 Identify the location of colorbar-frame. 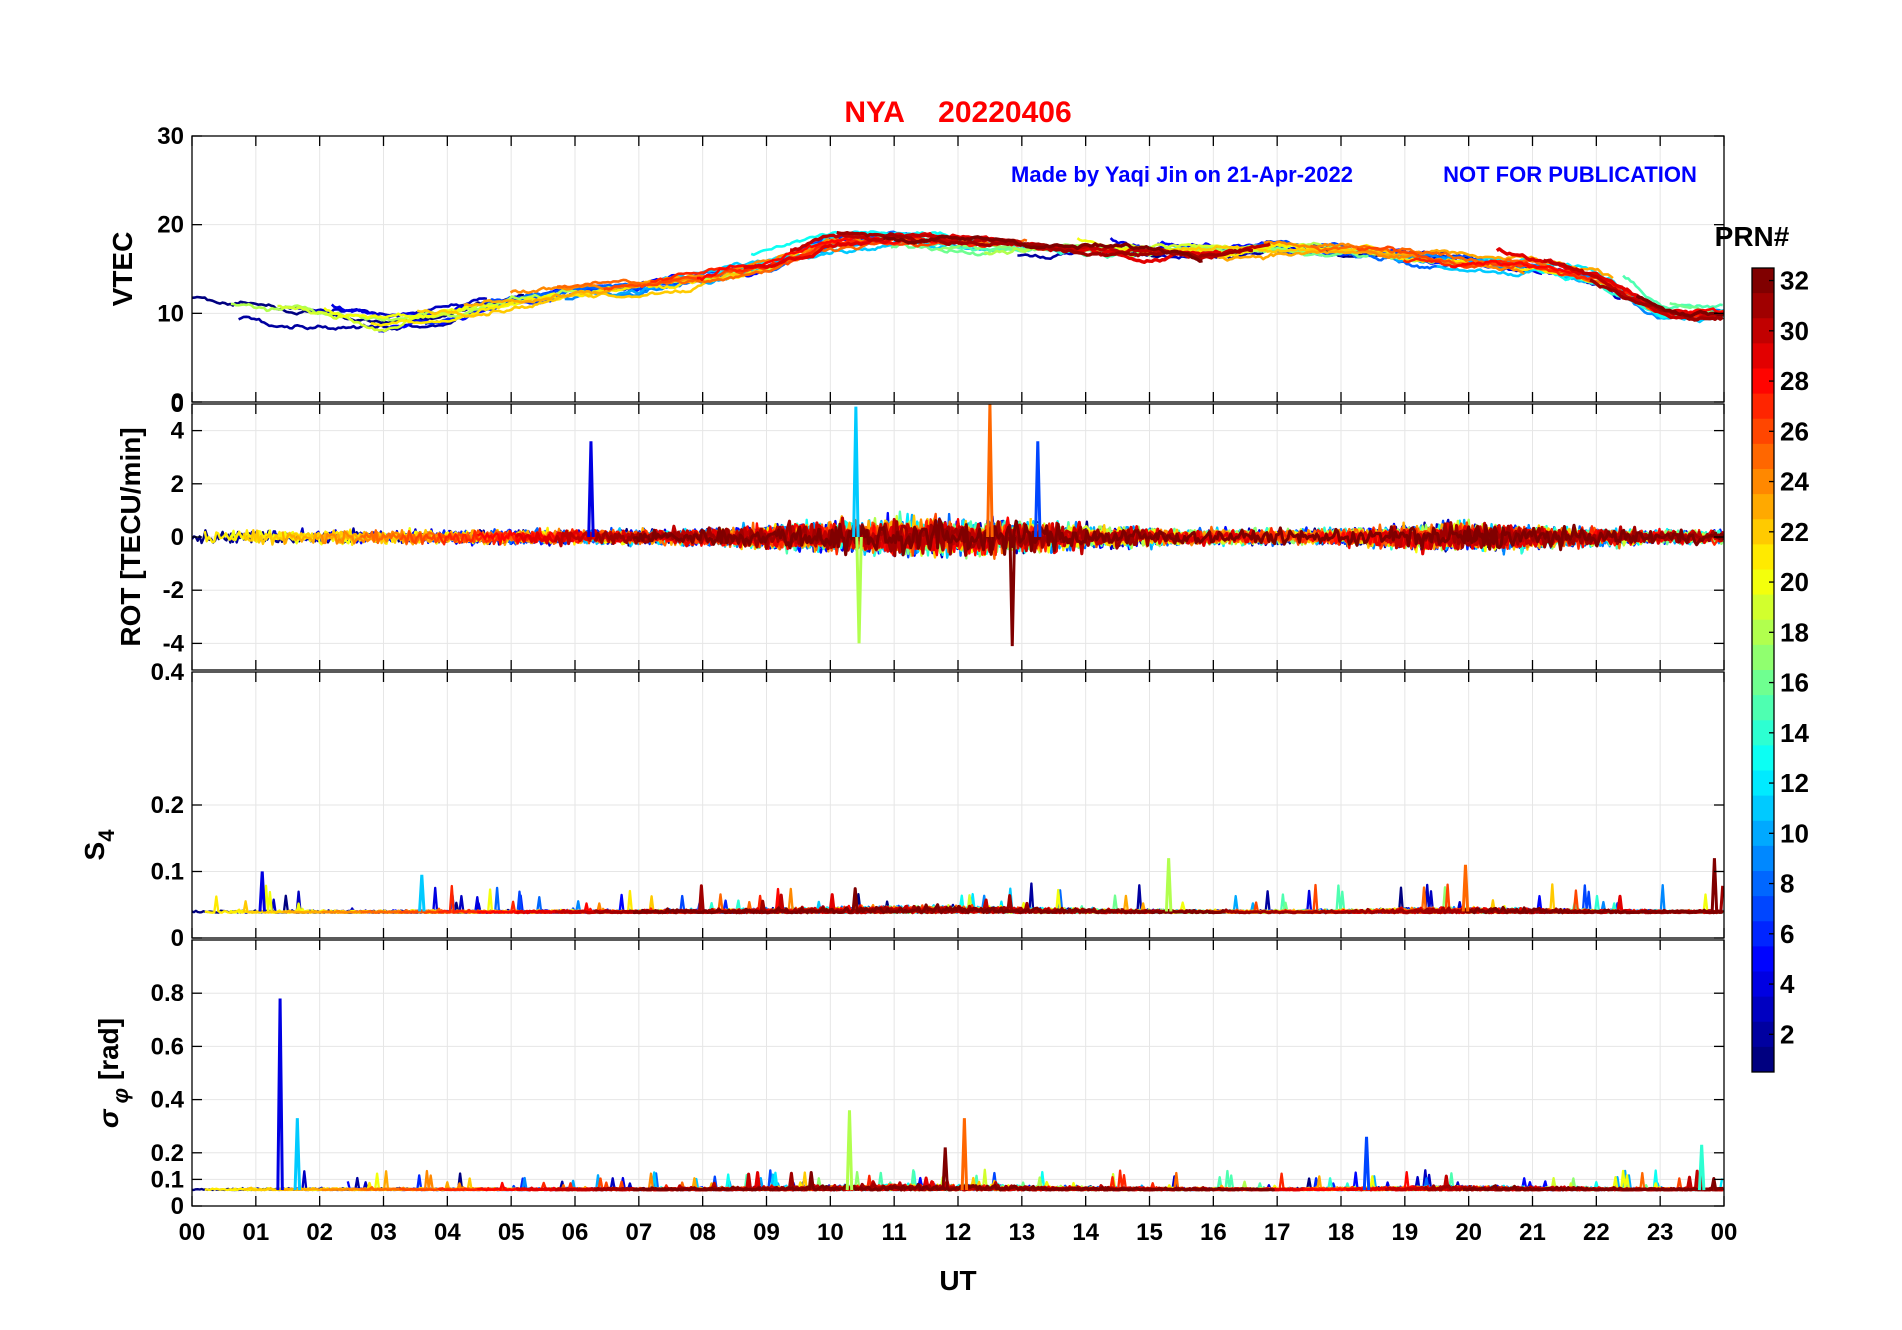
(1763, 670).